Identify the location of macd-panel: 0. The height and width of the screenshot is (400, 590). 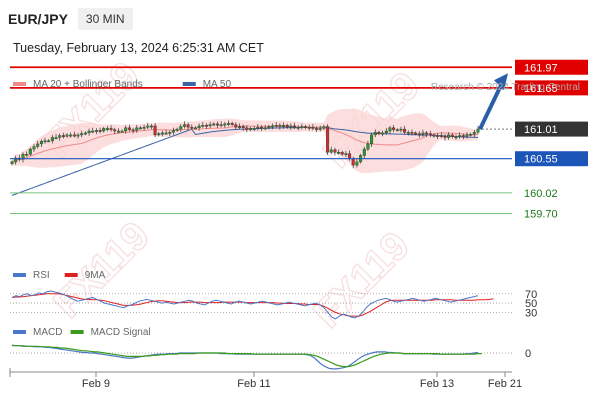
(270, 357).